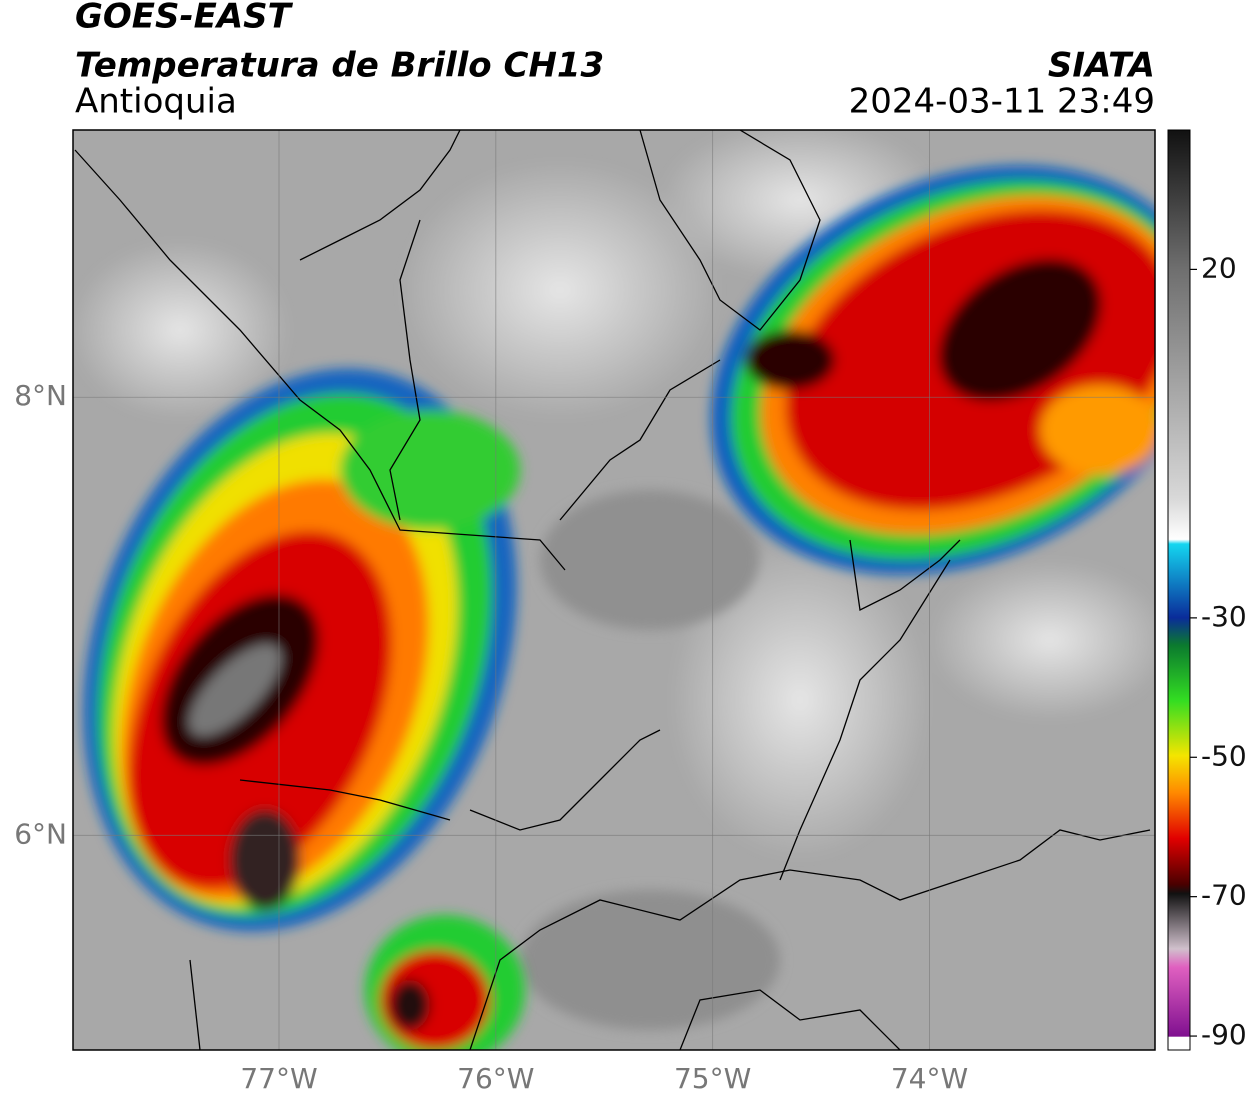 The height and width of the screenshot is (1103, 1252). What do you see at coordinates (339, 66) in the screenshot?
I see `subtitle: Temperatura de Brillo CH13` at bounding box center [339, 66].